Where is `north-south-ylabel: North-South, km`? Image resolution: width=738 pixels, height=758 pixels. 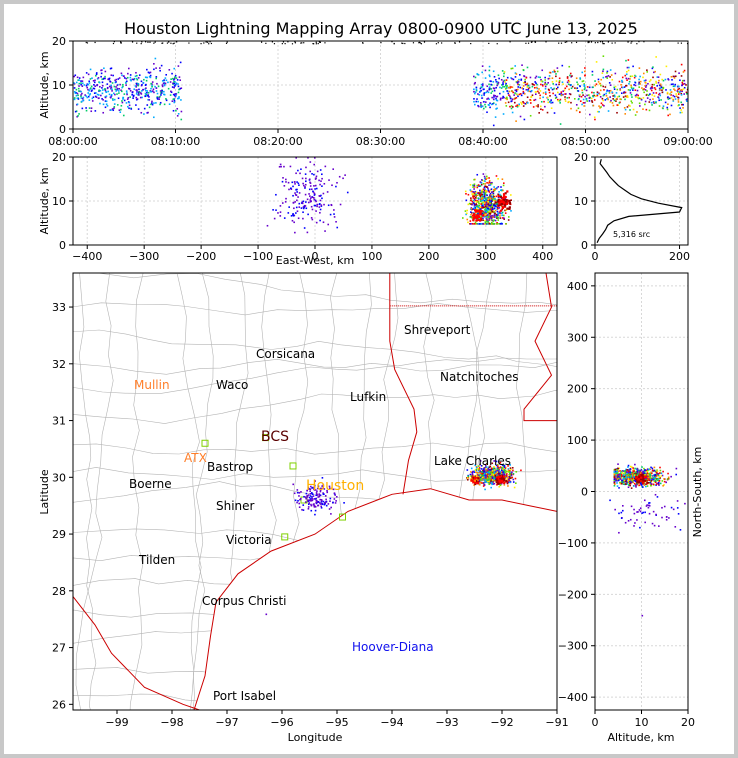 north-south-ylabel: North-South, km is located at coordinates (697, 492).